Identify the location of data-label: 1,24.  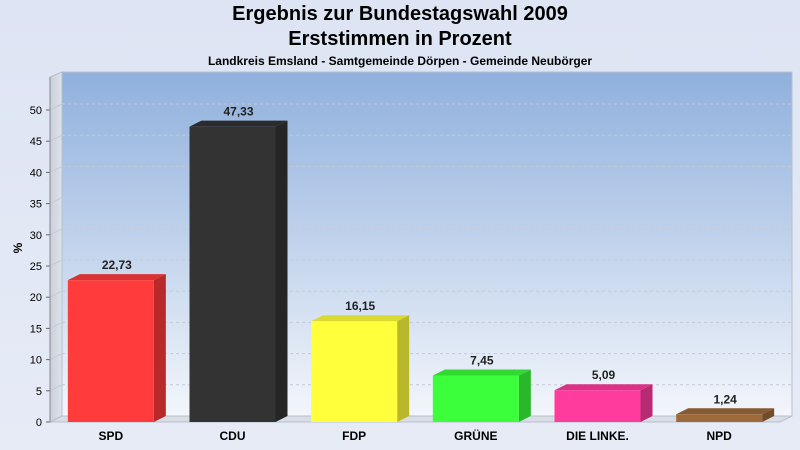
(725, 399).